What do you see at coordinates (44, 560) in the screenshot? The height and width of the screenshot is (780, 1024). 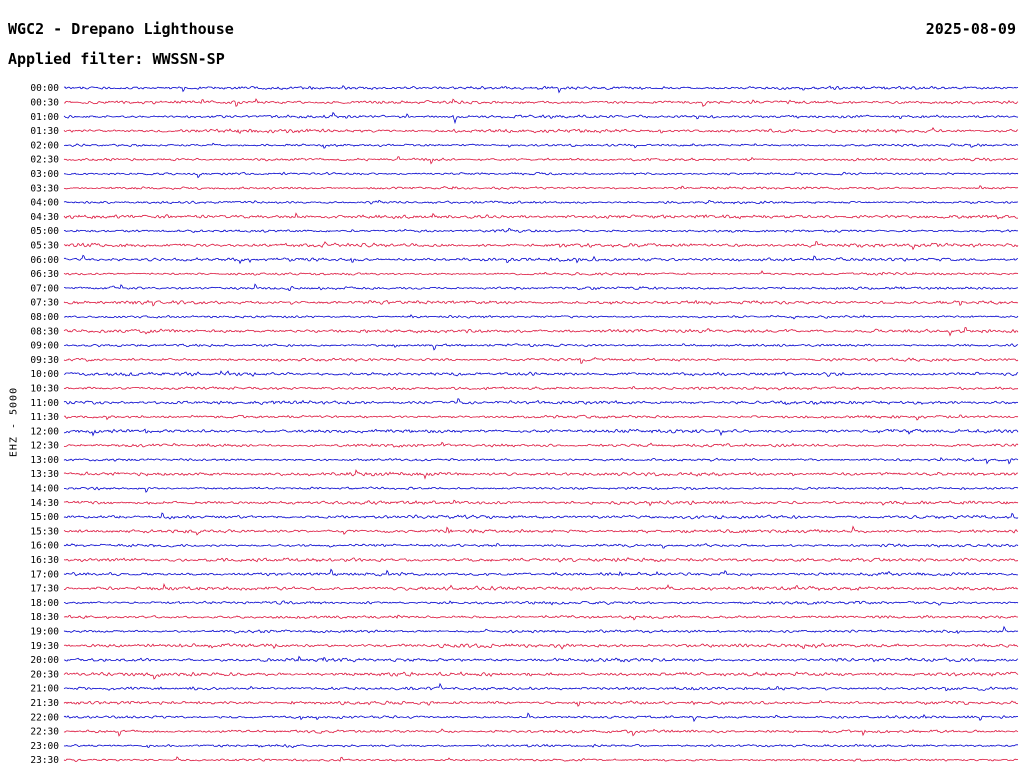 I see `row-time-label: 16:30` at bounding box center [44, 560].